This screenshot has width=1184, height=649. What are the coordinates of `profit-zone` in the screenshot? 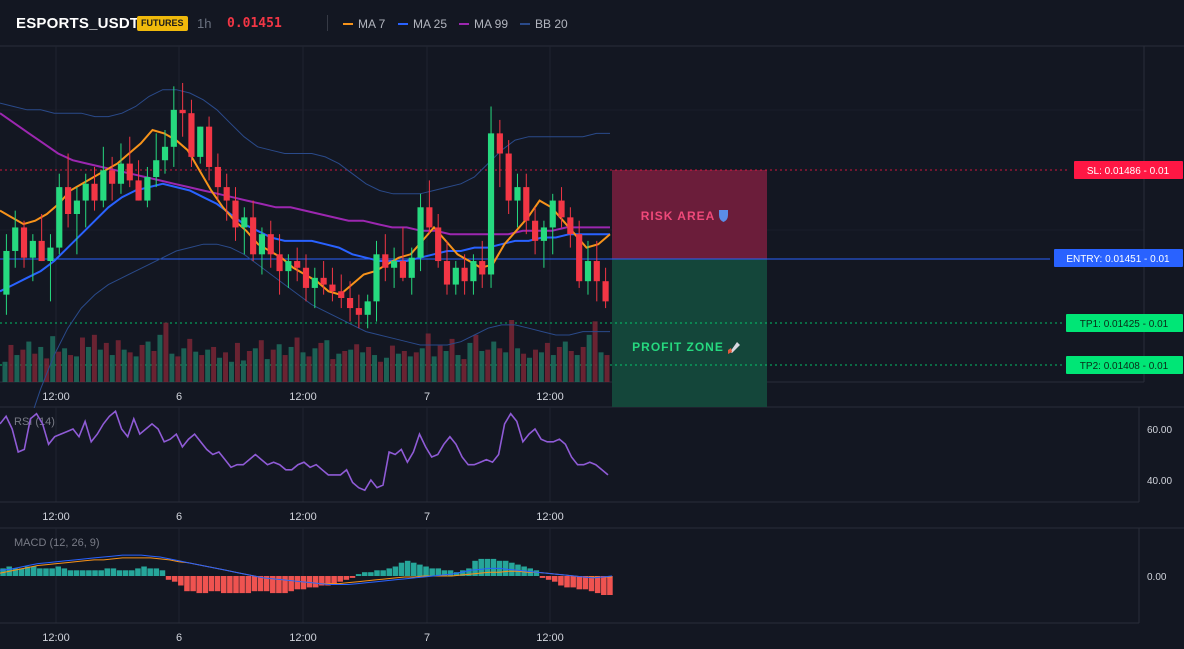 It's located at (689, 333).